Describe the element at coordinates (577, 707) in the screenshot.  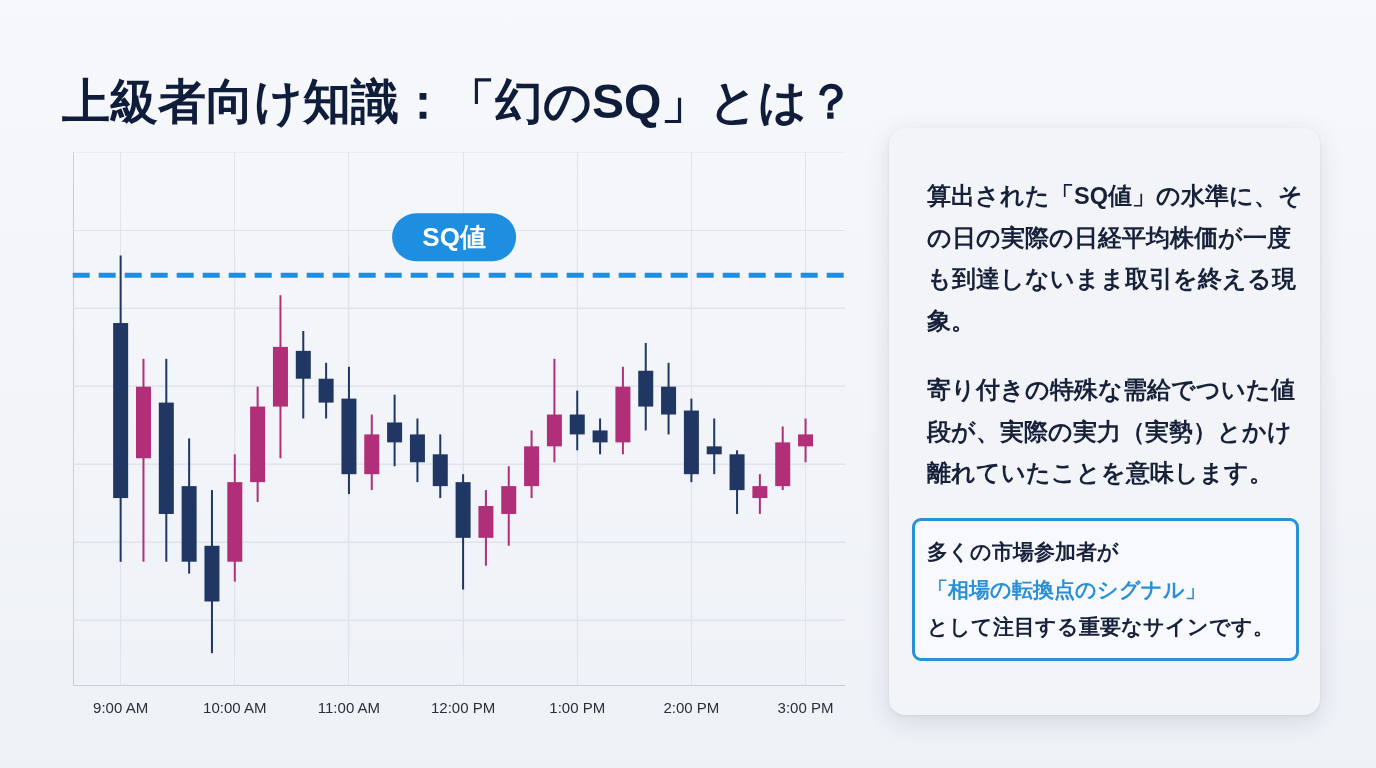
I see `x-tick-label: 1:00 PM` at that location.